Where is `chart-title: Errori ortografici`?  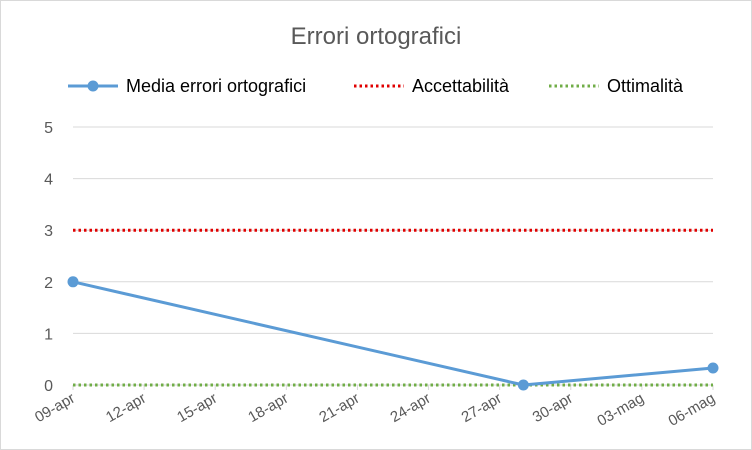 chart-title: Errori ortografici is located at coordinates (376, 36).